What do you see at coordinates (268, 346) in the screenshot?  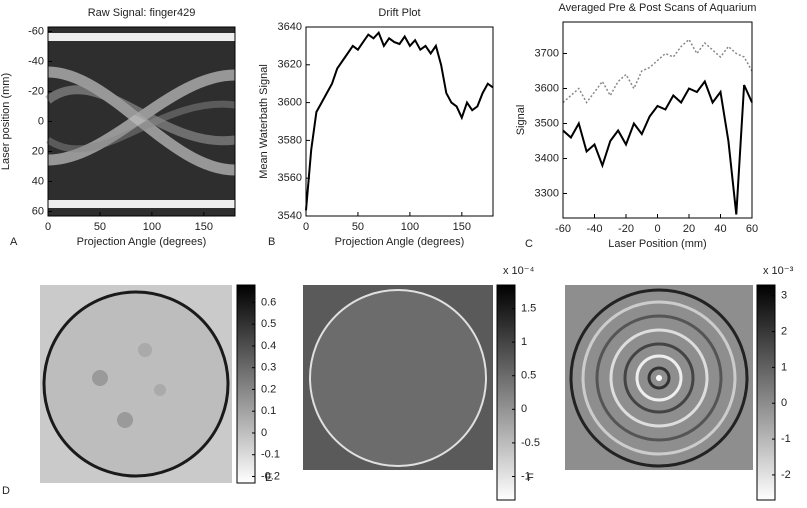 I see `colorbar-tick-label: 0.4` at bounding box center [268, 346].